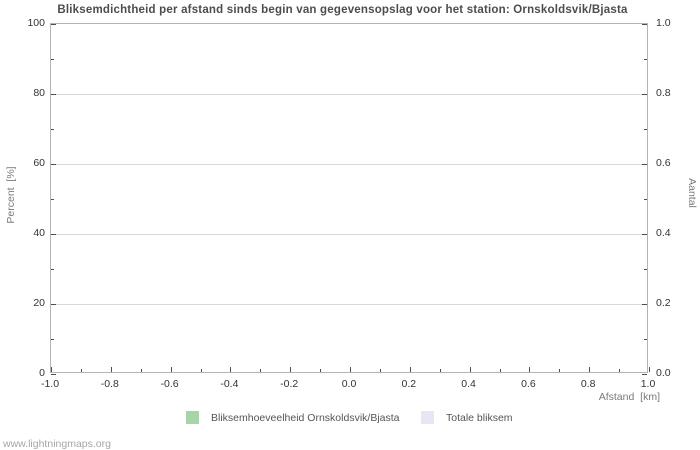  What do you see at coordinates (349, 384) in the screenshot?
I see `x-axis-tick-label: 0.0` at bounding box center [349, 384].